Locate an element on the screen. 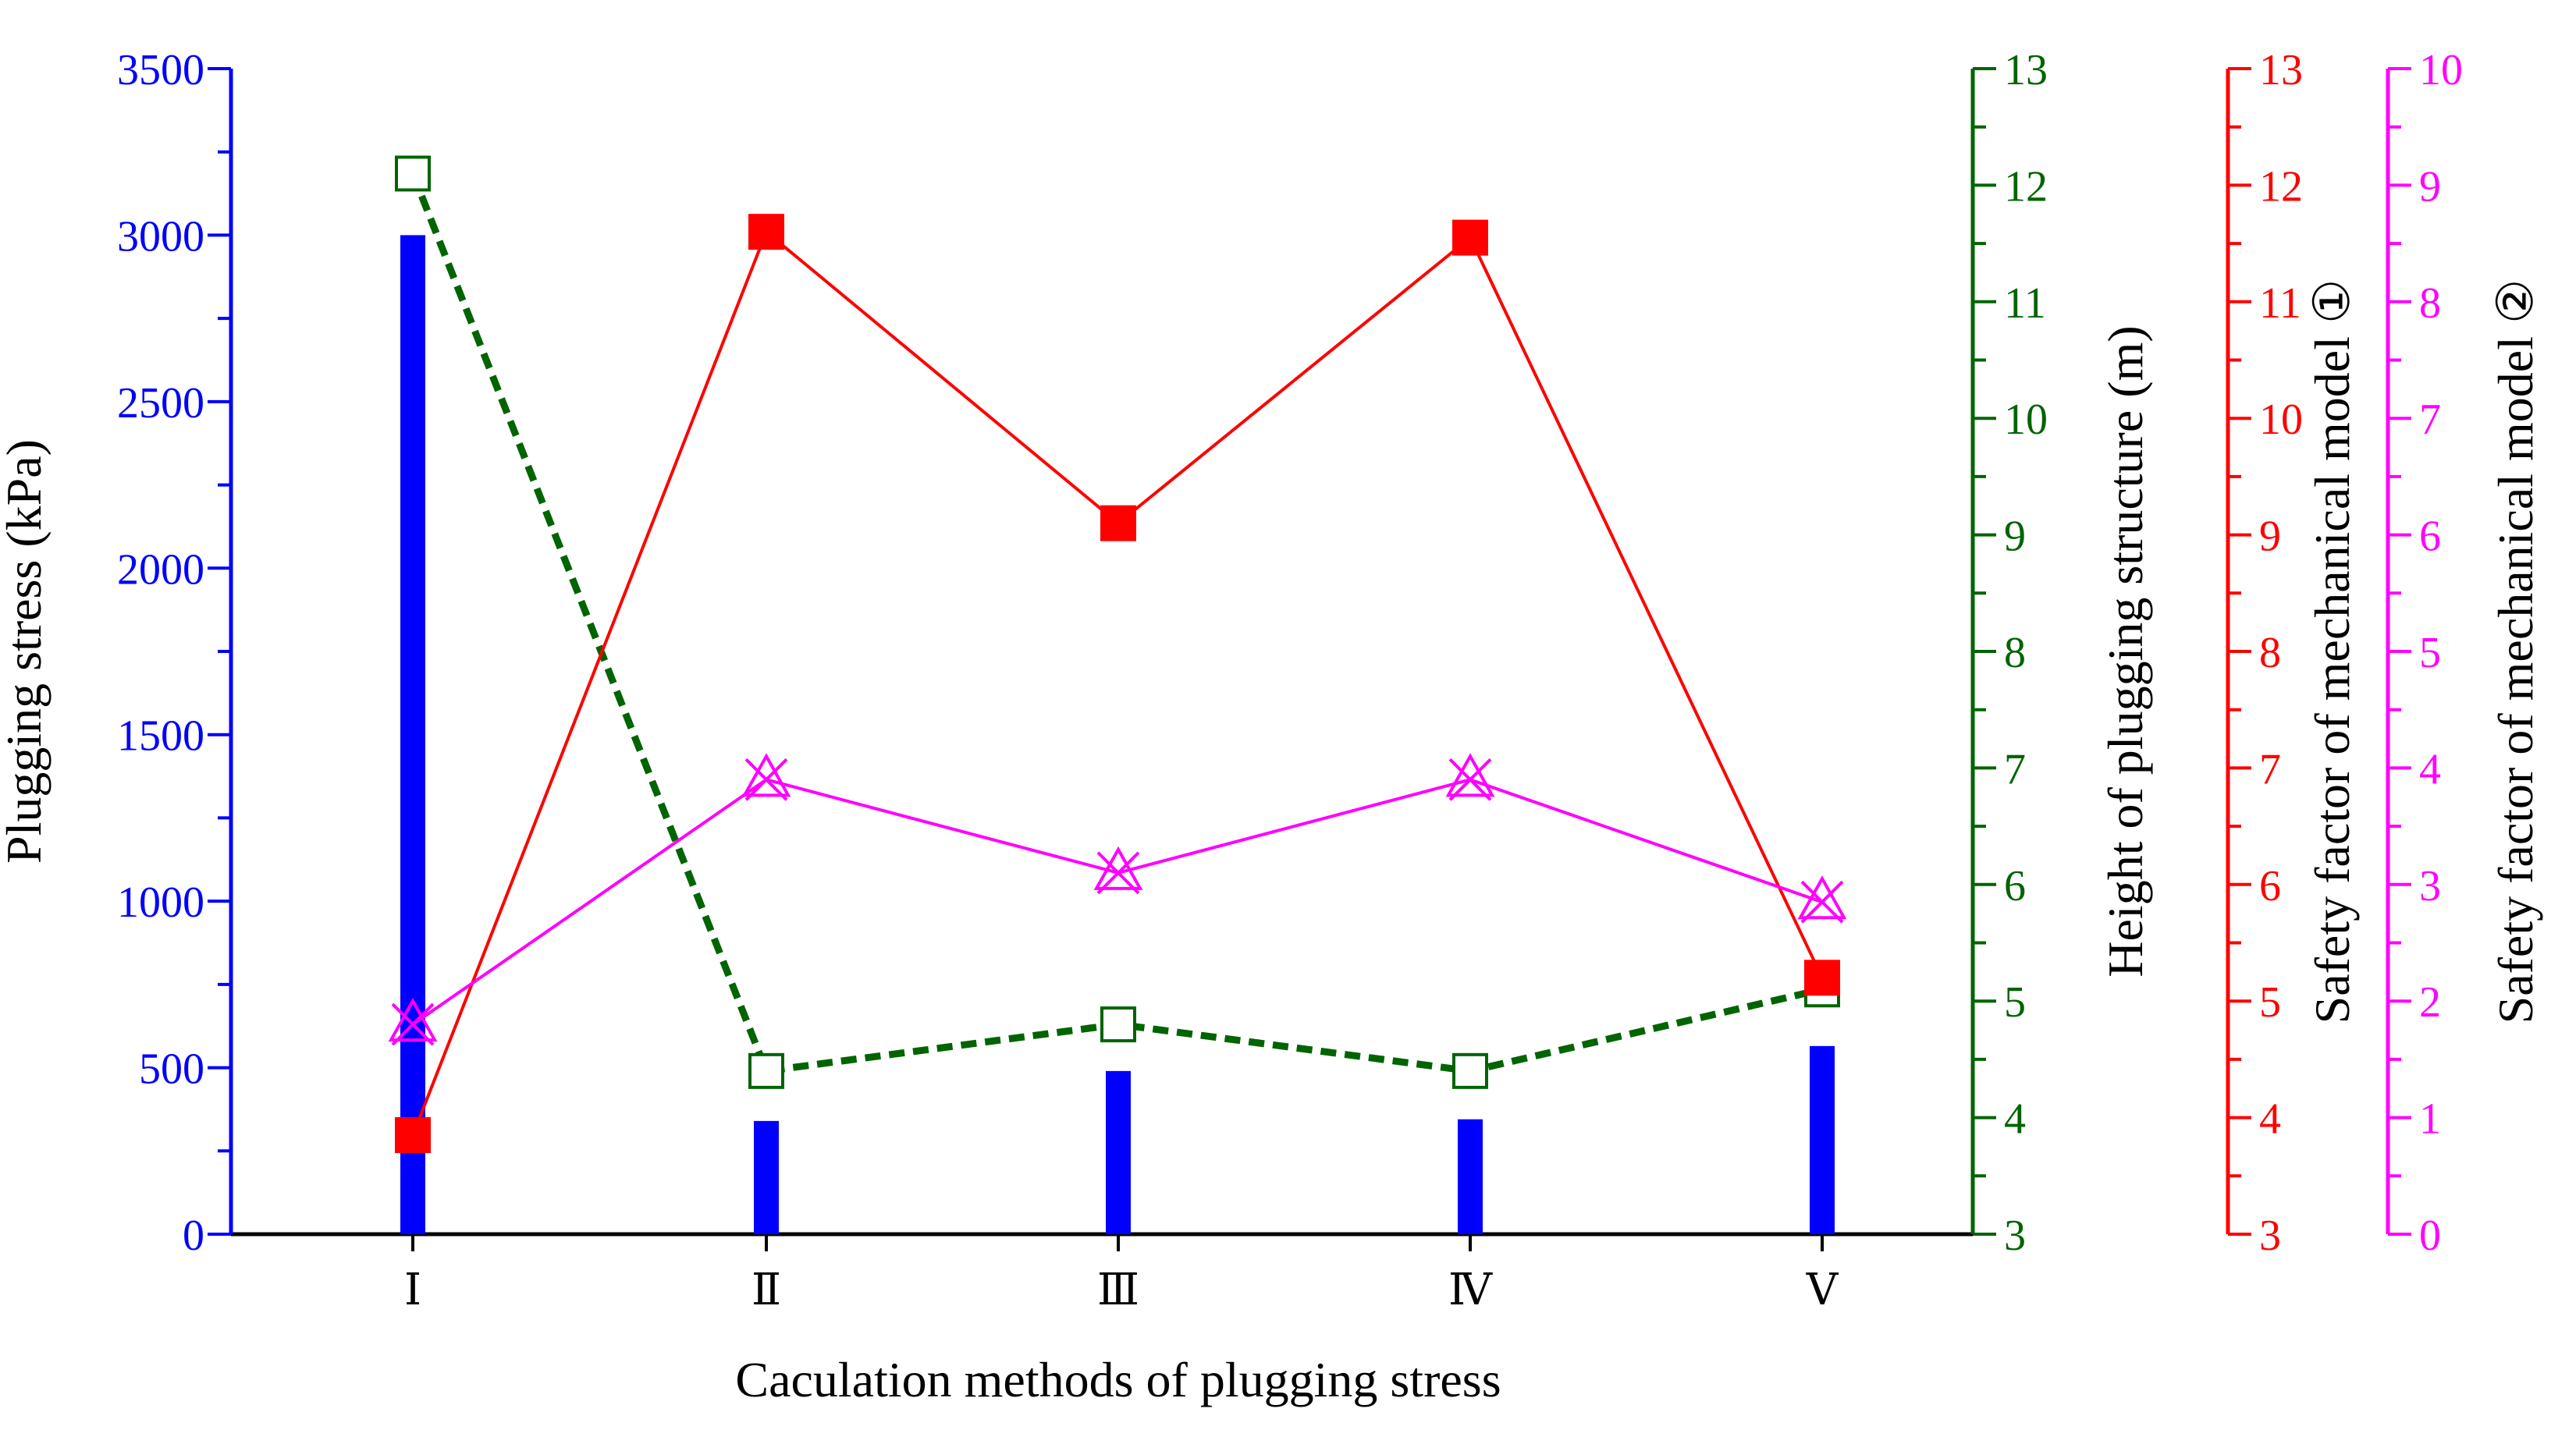 The image size is (2576, 1430). stress-tick-label: 0 is located at coordinates (193, 1236).